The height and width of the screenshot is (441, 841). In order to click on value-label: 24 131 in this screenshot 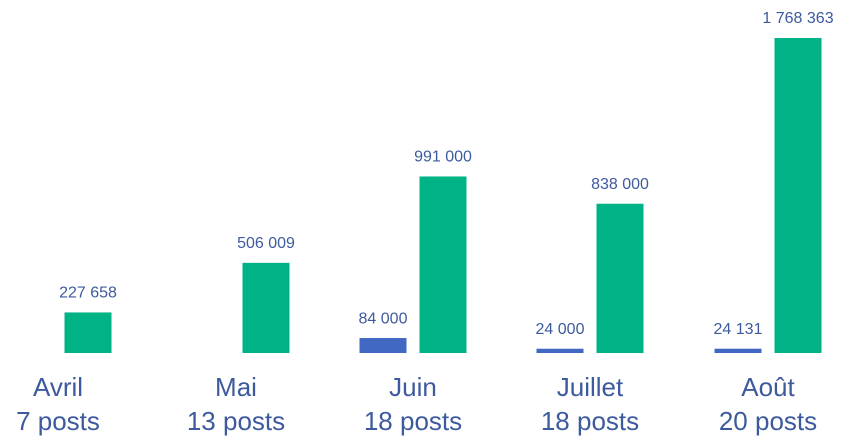, I will do `click(738, 329)`.